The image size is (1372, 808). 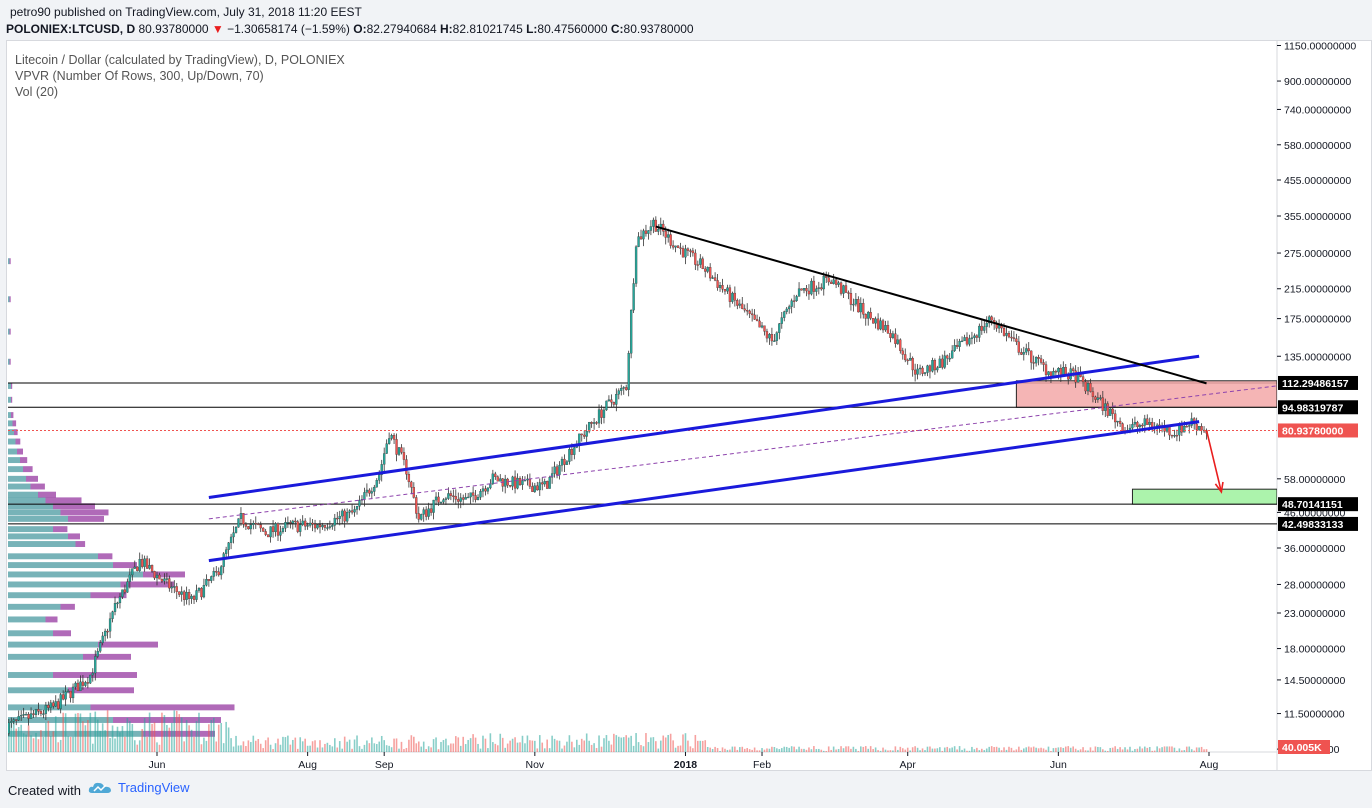 What do you see at coordinates (658, 29) in the screenshot?
I see `close-value: 80.93780000` at bounding box center [658, 29].